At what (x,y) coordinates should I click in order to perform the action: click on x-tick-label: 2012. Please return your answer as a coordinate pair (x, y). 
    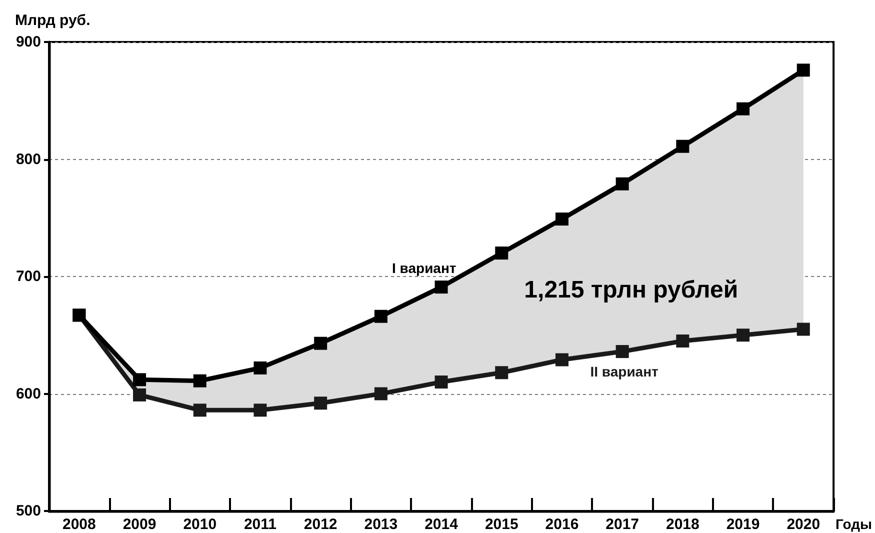
    Looking at the image, I should click on (321, 524).